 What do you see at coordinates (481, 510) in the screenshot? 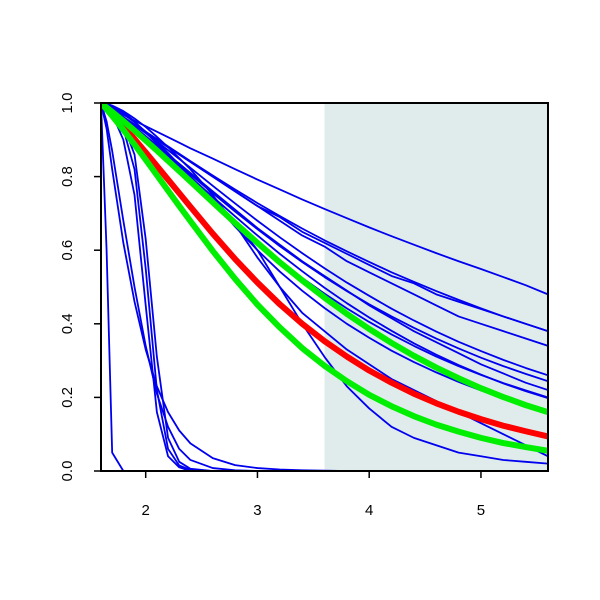
I see `x-tick-label: 5` at bounding box center [481, 510].